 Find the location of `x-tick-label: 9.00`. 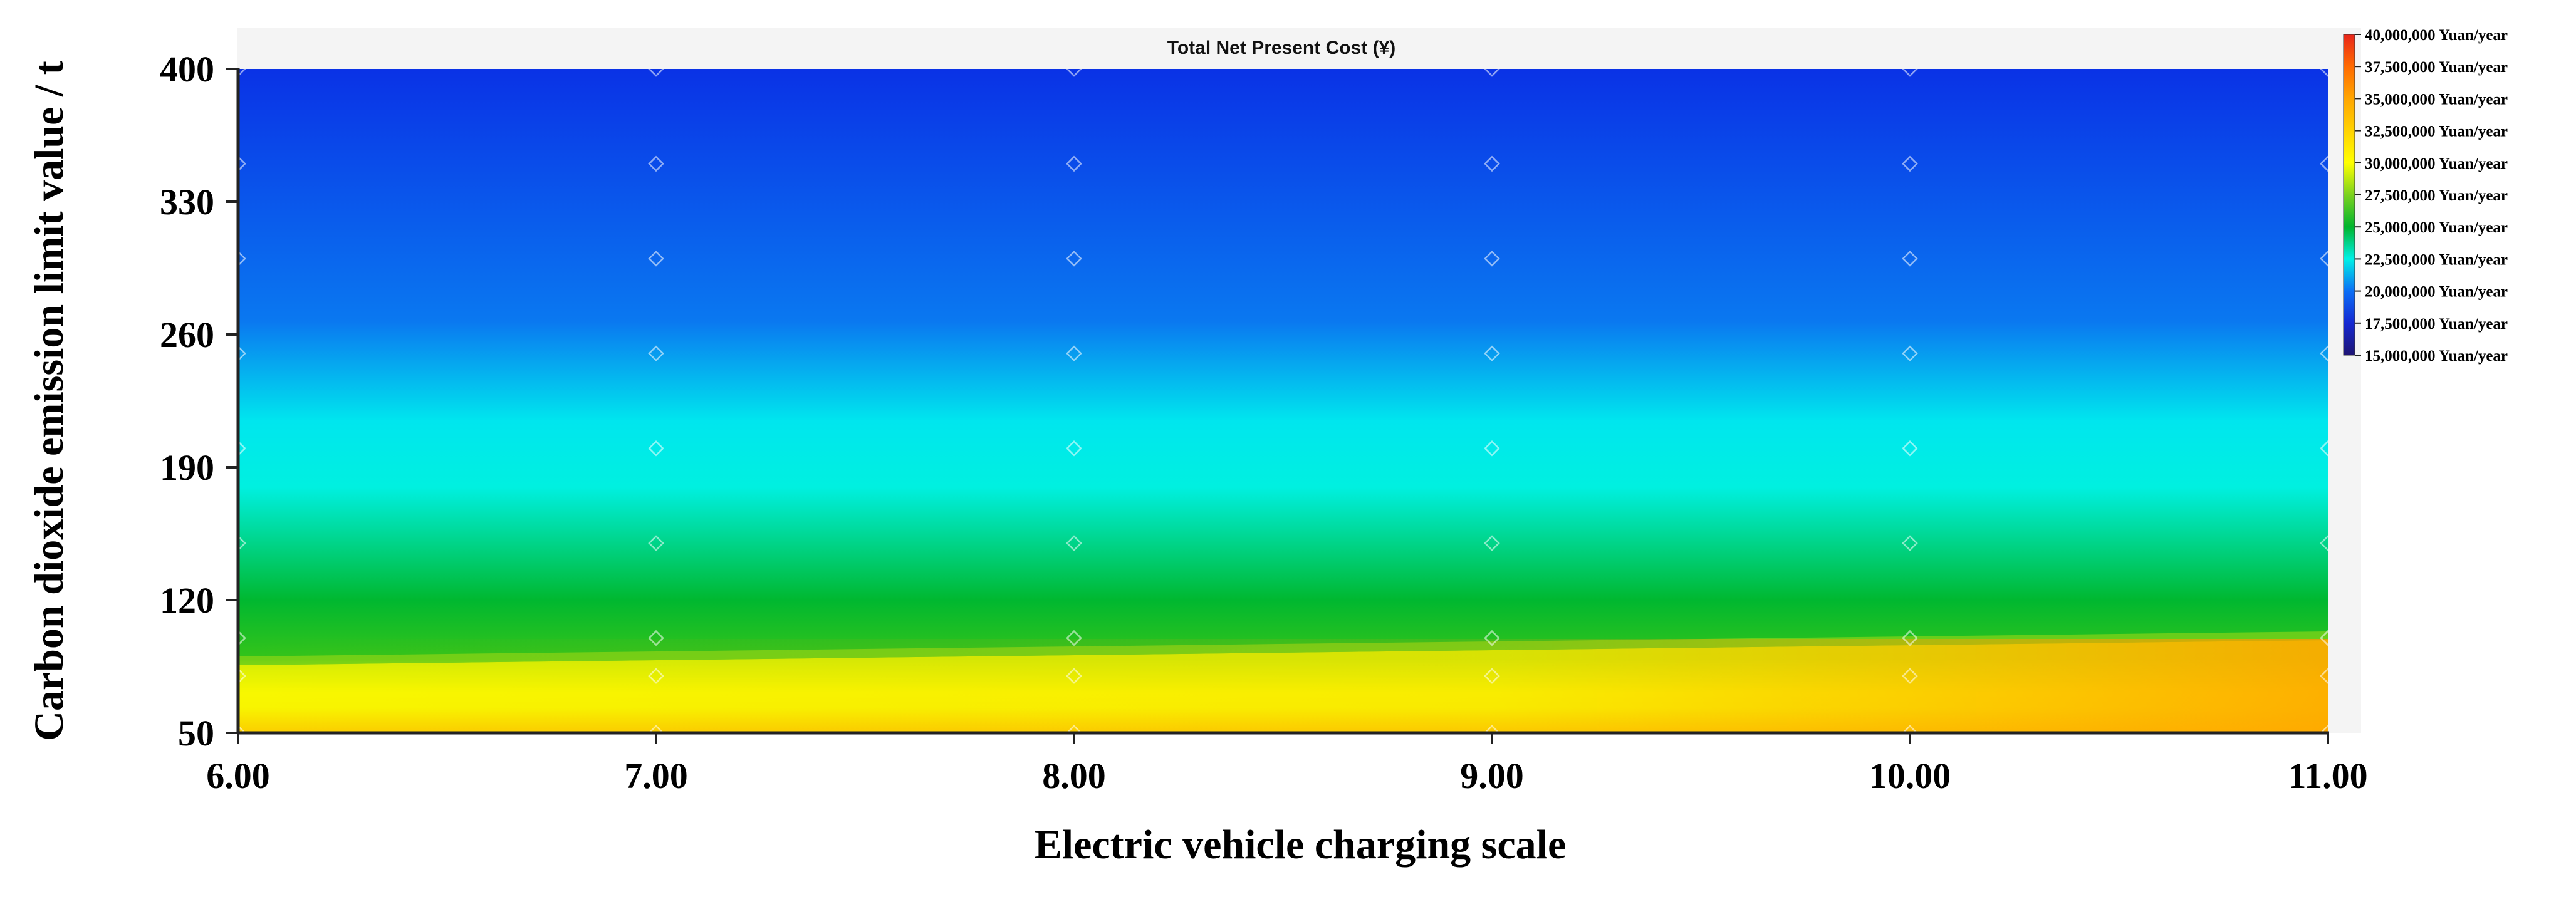

x-tick-label: 9.00 is located at coordinates (1492, 775).